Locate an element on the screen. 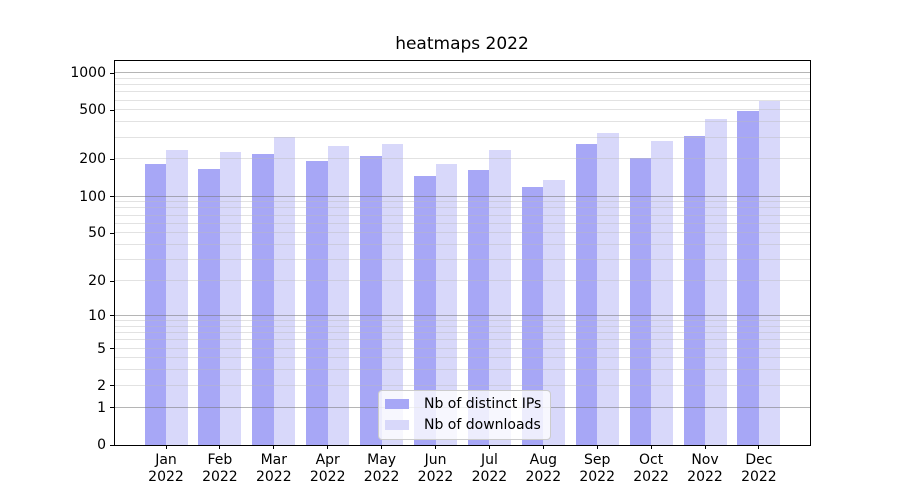 The width and height of the screenshot is (900, 500). legend-swatch-nb-of-downloads is located at coordinates (397, 425).